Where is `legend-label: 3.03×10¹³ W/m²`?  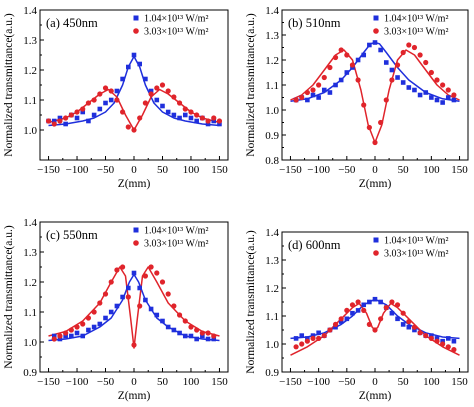
legend-label: 3.03×10¹³ W/m² is located at coordinates (416, 254).